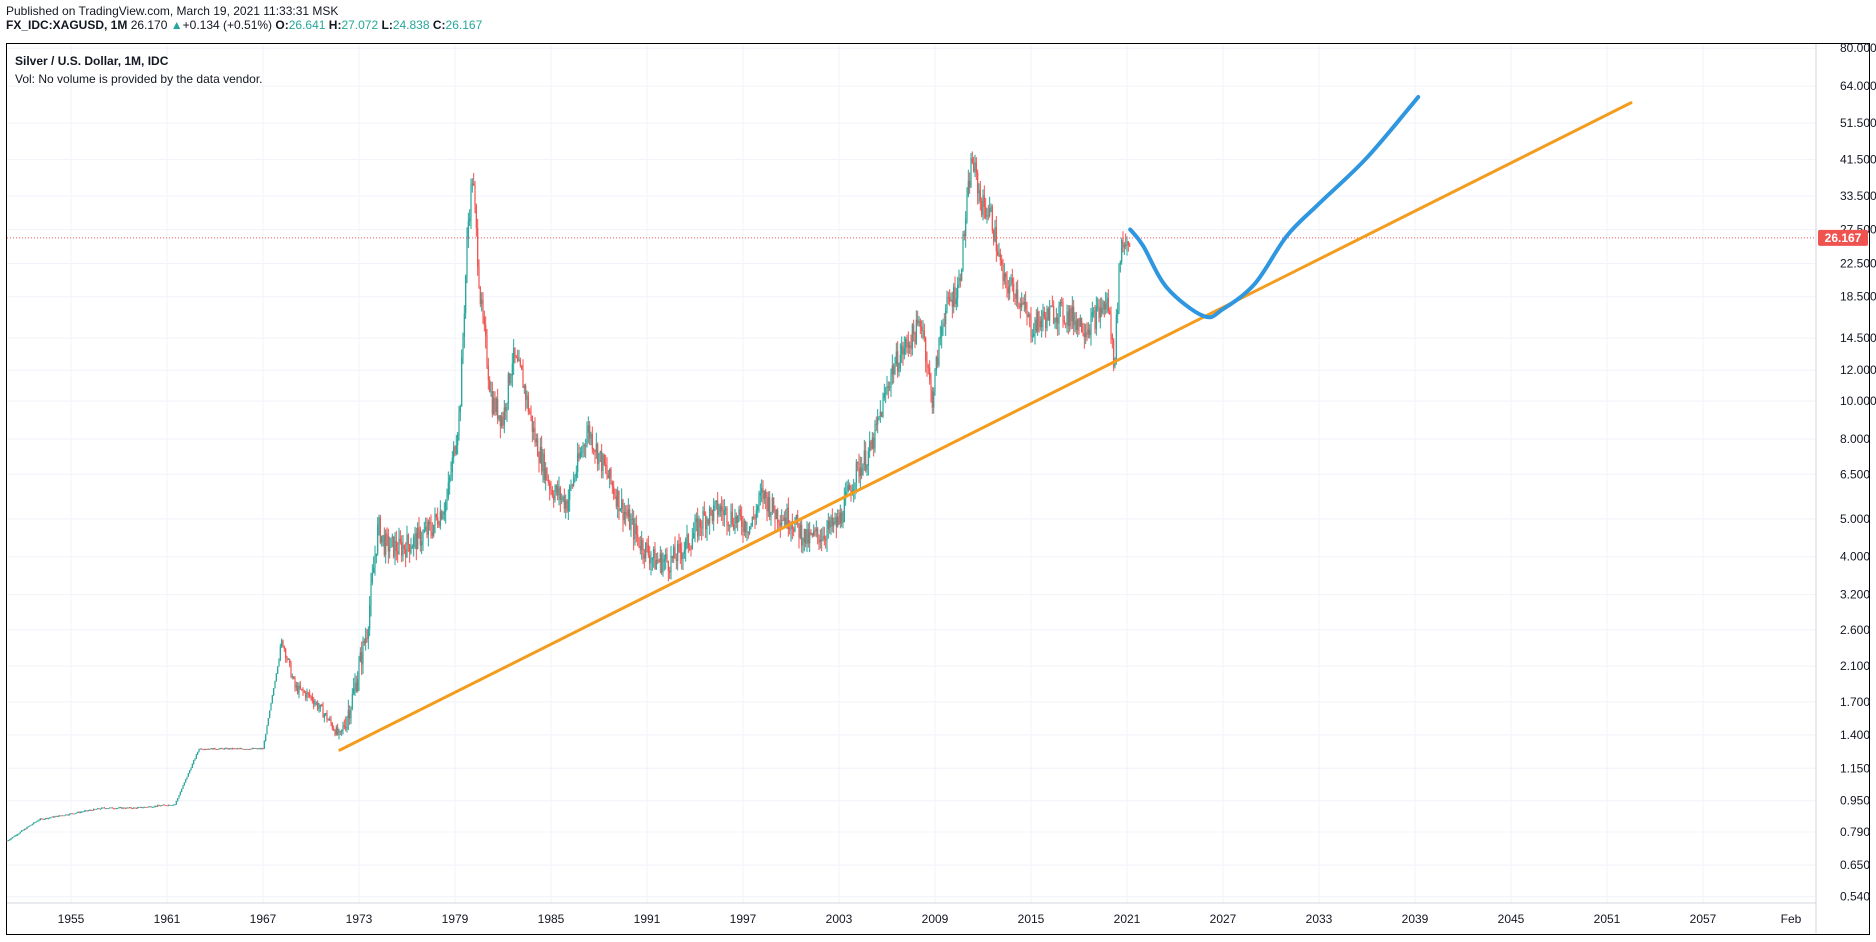 The width and height of the screenshot is (1876, 942). Describe the element at coordinates (647, 919) in the screenshot. I see `x-tick-label: 1991` at that location.